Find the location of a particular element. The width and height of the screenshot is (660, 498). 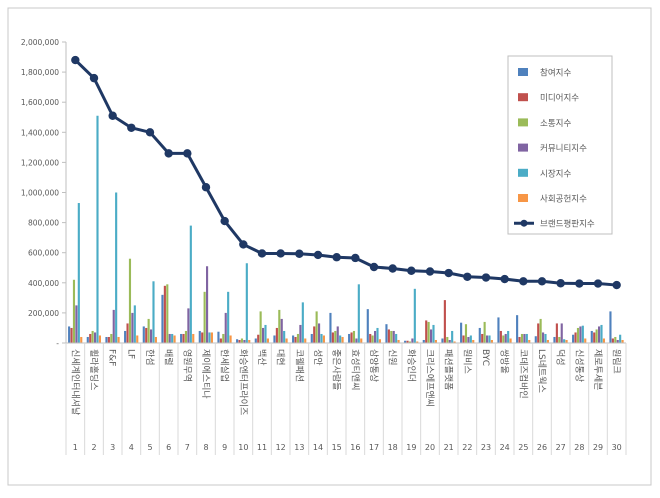

x-category-number: 8 is located at coordinates (205, 447).